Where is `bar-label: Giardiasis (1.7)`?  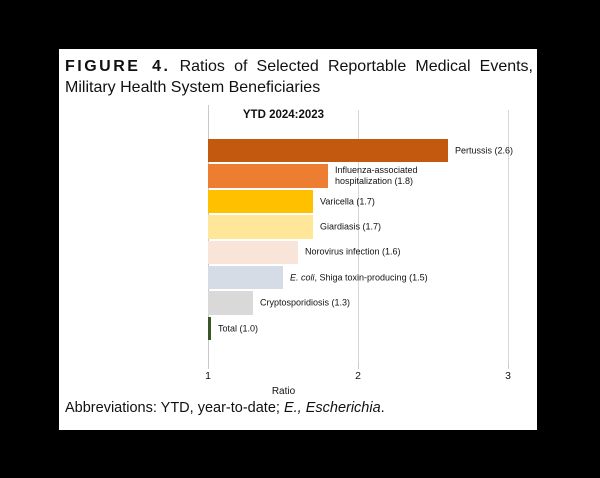
bar-label: Giardiasis (1.7) is located at coordinates (350, 226).